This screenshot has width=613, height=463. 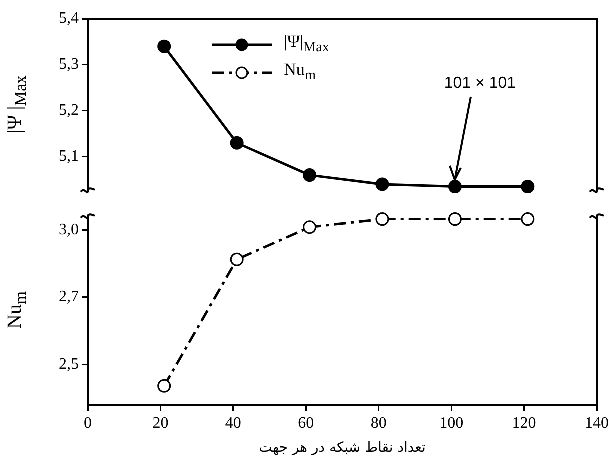 I want to click on x-tick-label: 40, so click(x=233, y=423).